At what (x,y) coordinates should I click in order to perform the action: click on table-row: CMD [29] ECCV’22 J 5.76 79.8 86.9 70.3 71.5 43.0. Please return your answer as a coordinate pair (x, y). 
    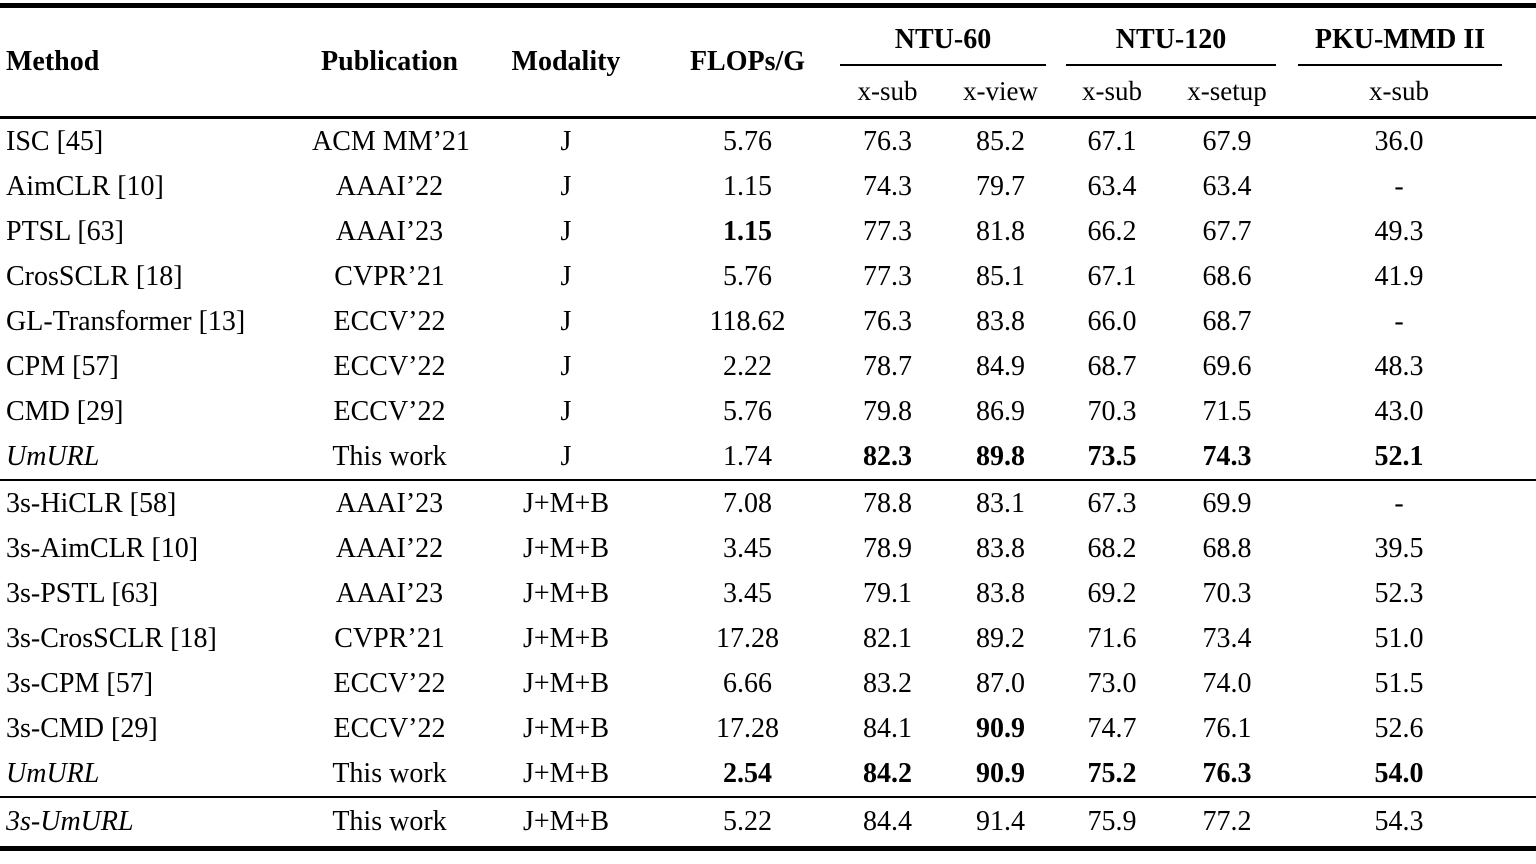
    Looking at the image, I should click on (768, 411).